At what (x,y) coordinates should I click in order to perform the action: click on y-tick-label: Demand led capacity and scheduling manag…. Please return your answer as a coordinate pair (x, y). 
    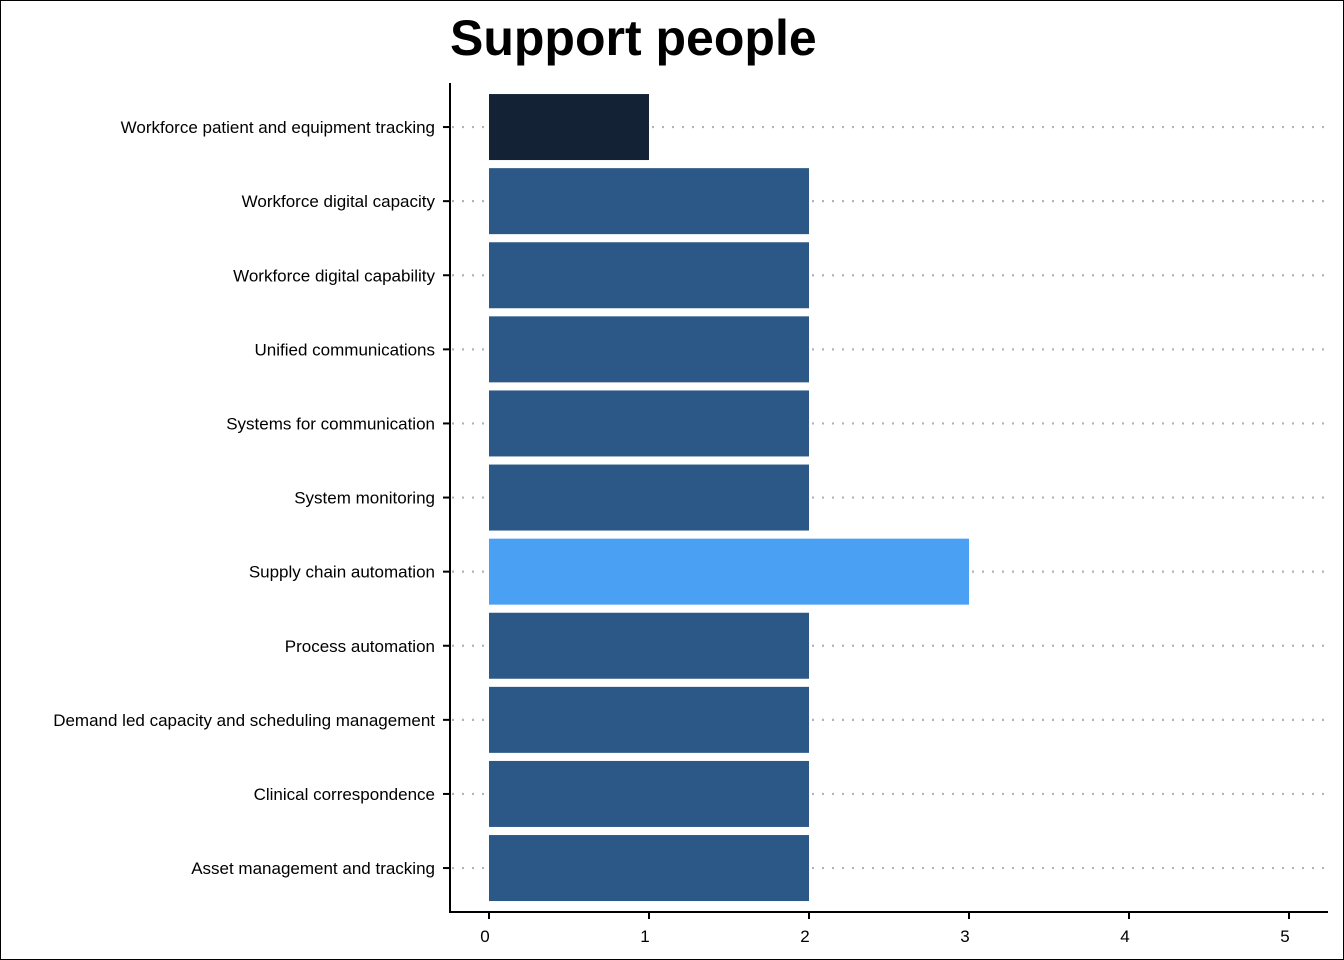
    Looking at the image, I should click on (244, 720).